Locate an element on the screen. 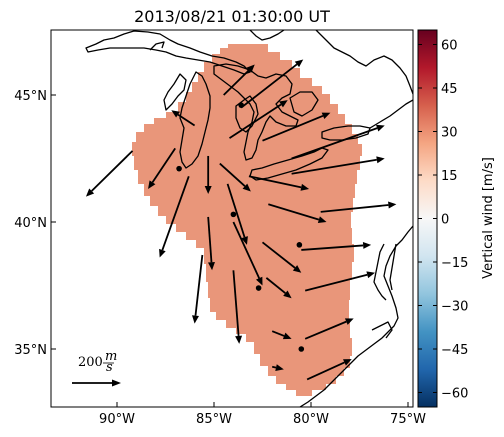 The height and width of the screenshot is (437, 504). lake-superior-shore is located at coordinates (168, 52).